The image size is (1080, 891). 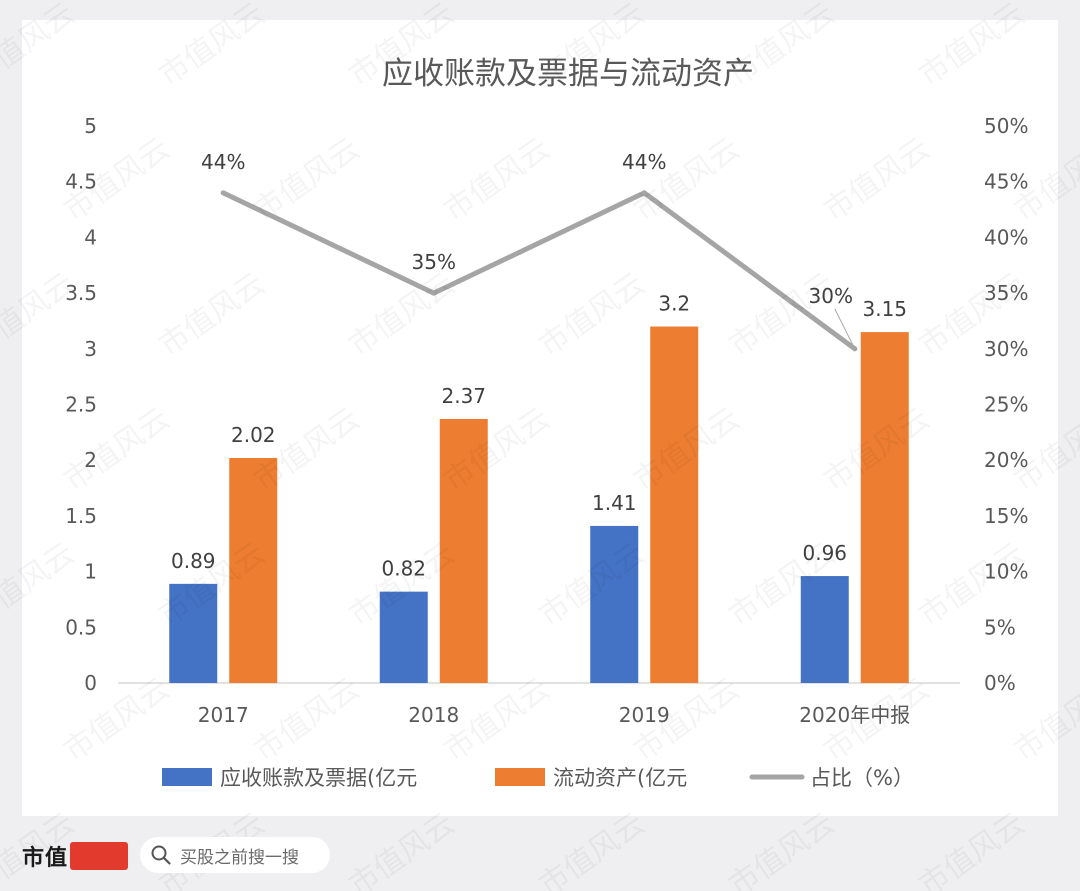 What do you see at coordinates (90, 683) in the screenshot?
I see `y-left-tick-label: 0` at bounding box center [90, 683].